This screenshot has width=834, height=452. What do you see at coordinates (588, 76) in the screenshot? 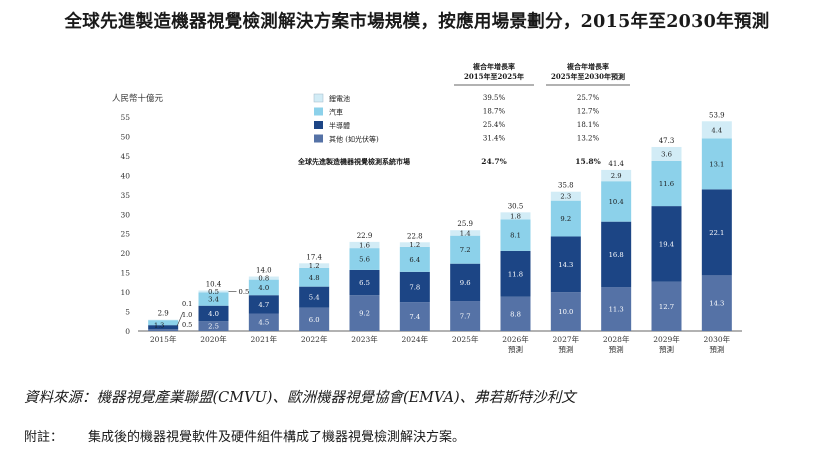
I see `cagr-header: 2025年至2030年預測` at bounding box center [588, 76].